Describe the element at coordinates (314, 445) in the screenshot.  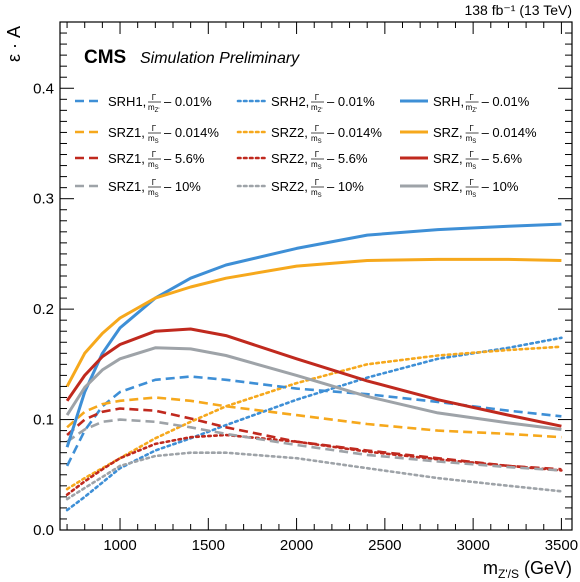
I see `series-line-gray-dash` at that location.